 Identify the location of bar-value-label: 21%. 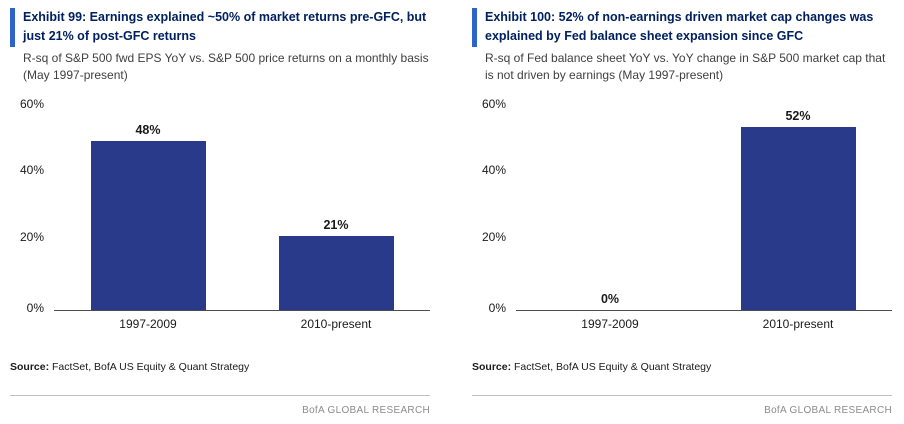
(336, 225).